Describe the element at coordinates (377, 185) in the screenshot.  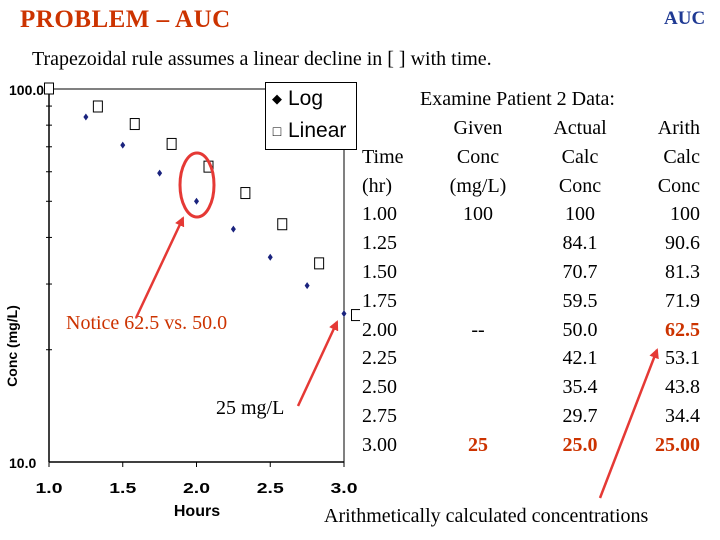
I see `table-header-cell: (hr)` at that location.